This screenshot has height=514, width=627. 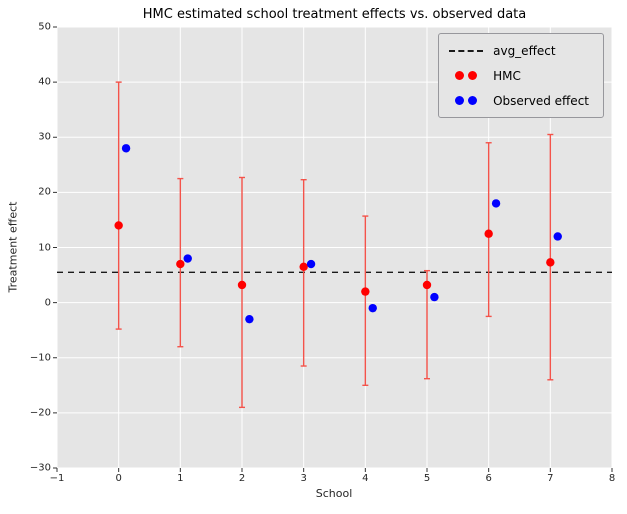 I want to click on legend: avg_effect HMC Observed effect, so click(x=521, y=75).